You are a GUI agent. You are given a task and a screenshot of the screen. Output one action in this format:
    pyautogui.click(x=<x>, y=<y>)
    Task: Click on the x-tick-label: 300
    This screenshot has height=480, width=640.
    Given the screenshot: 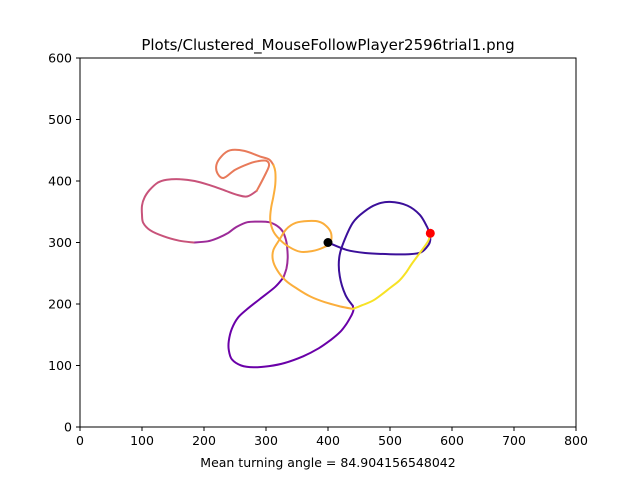 What is the action you would take?
    pyautogui.click(x=266, y=440)
    